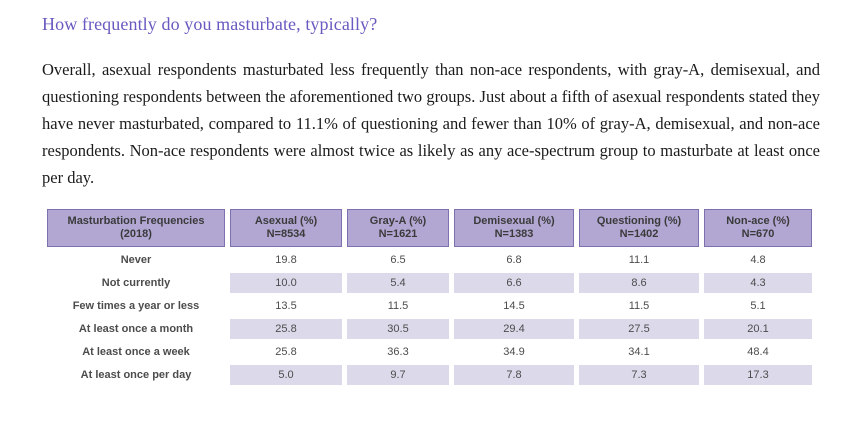 This screenshot has width=859, height=423. Describe the element at coordinates (286, 306) in the screenshot. I see `cell-value: 13.5` at that location.